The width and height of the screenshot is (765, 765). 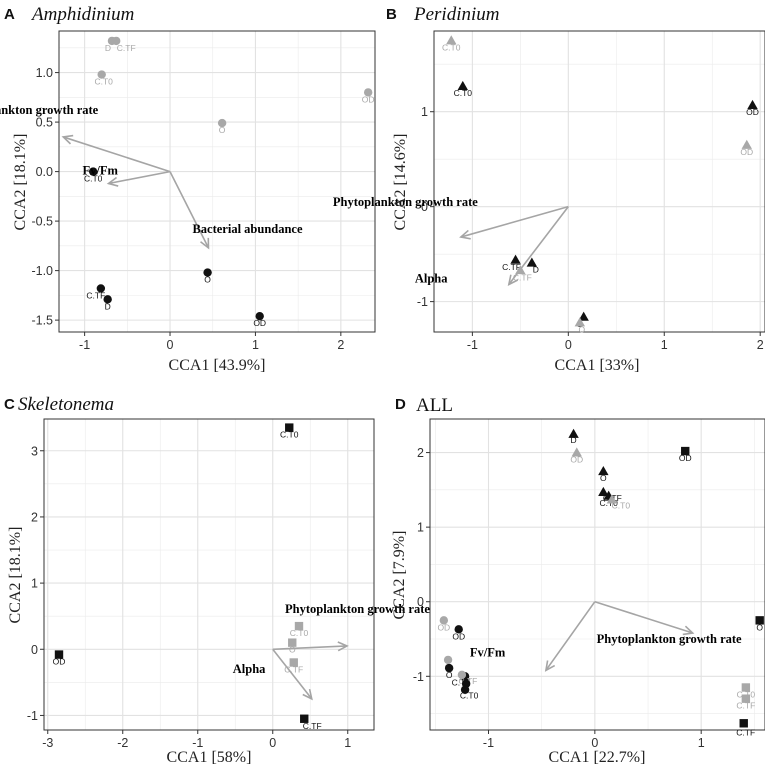 What do you see at coordinates (47, 743) in the screenshot?
I see `x-tick-label: -3` at bounding box center [47, 743].